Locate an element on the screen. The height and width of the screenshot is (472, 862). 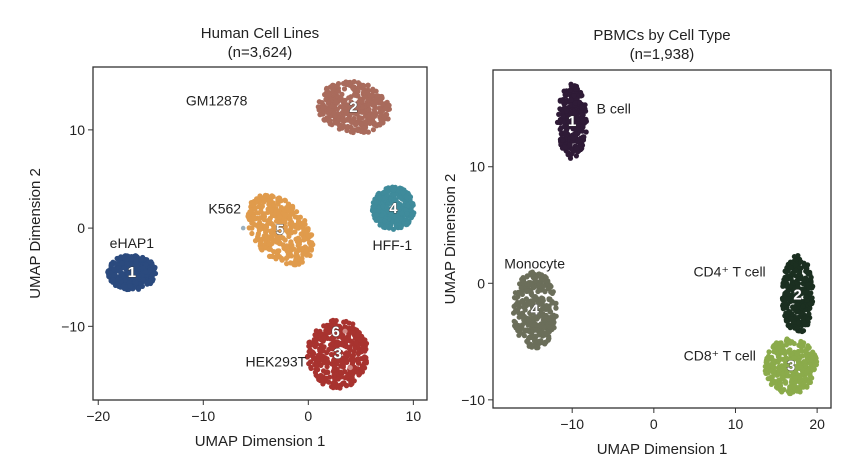
chart-title: Human Cell Lines is located at coordinates (260, 33).